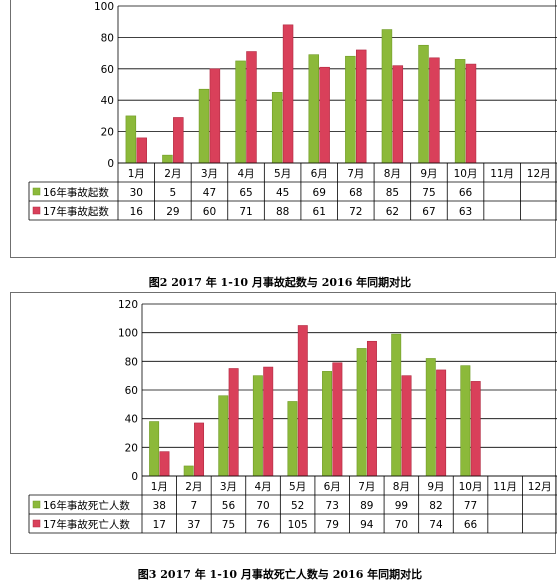  What do you see at coordinates (137, 212) in the screenshot?
I see `table-cell-value: 16` at bounding box center [137, 212].